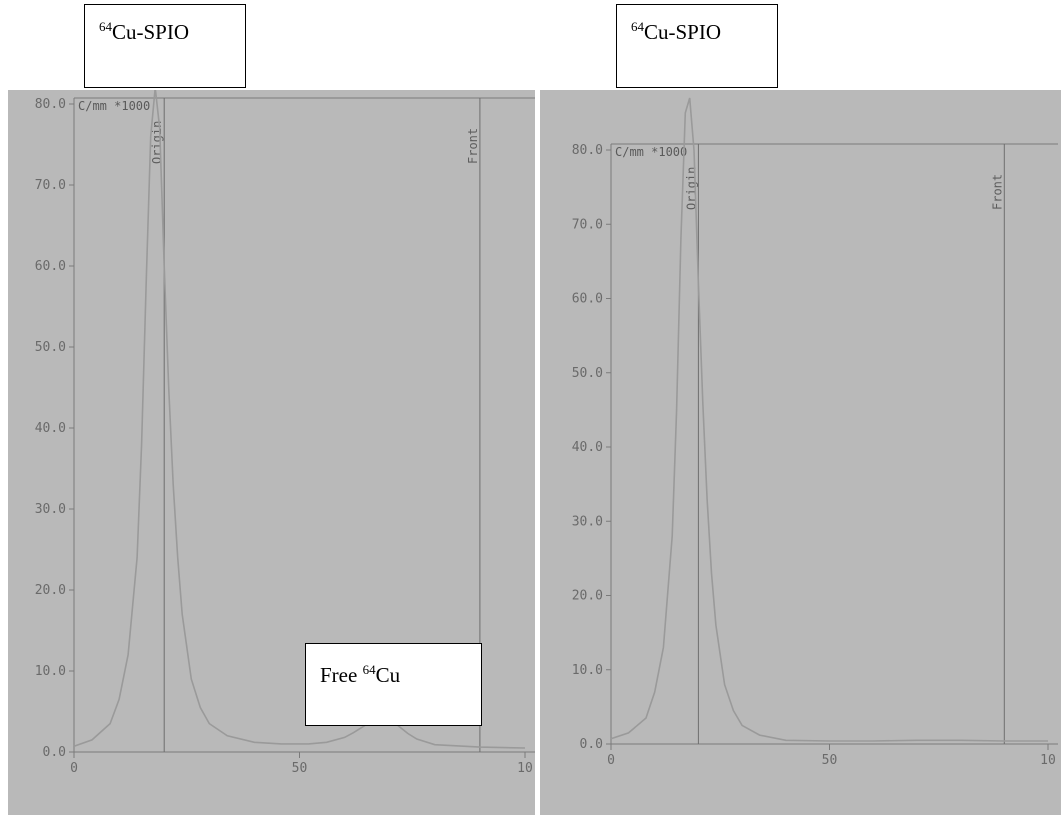 The image size is (1061, 815). What do you see at coordinates (341, 675) in the screenshot?
I see `label-prefix: Free` at bounding box center [341, 675].